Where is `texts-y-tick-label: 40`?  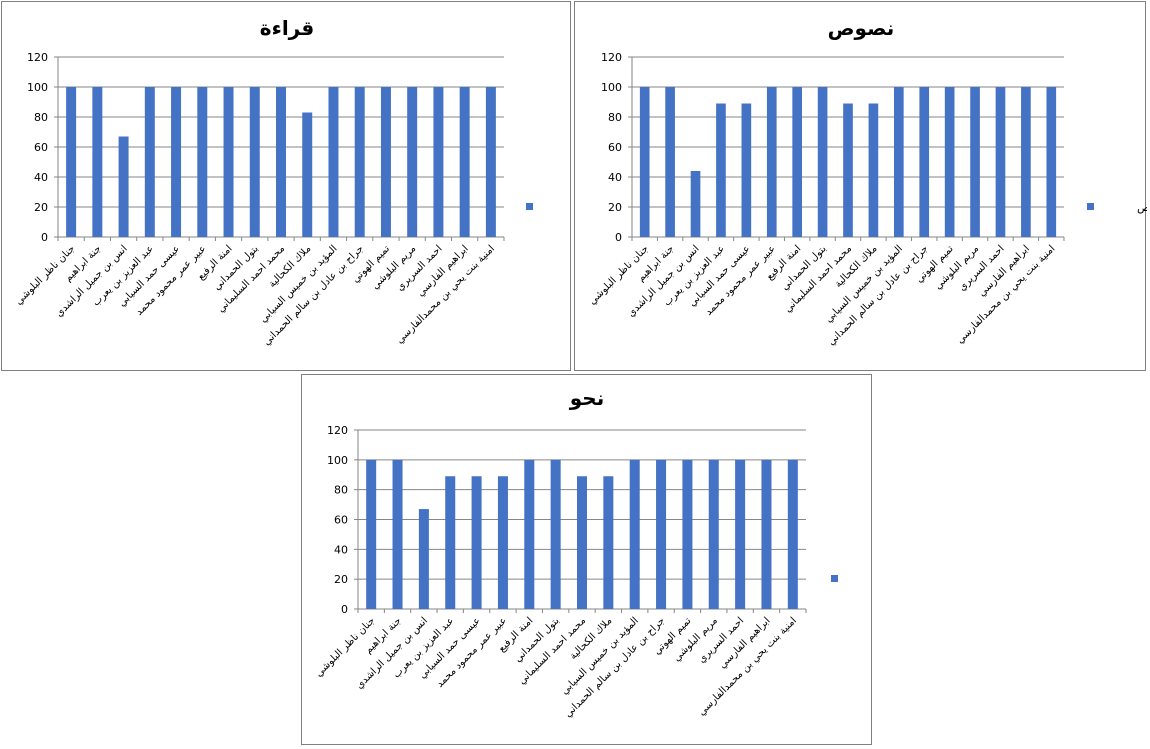
texts-y-tick-label: 40 is located at coordinates (615, 177).